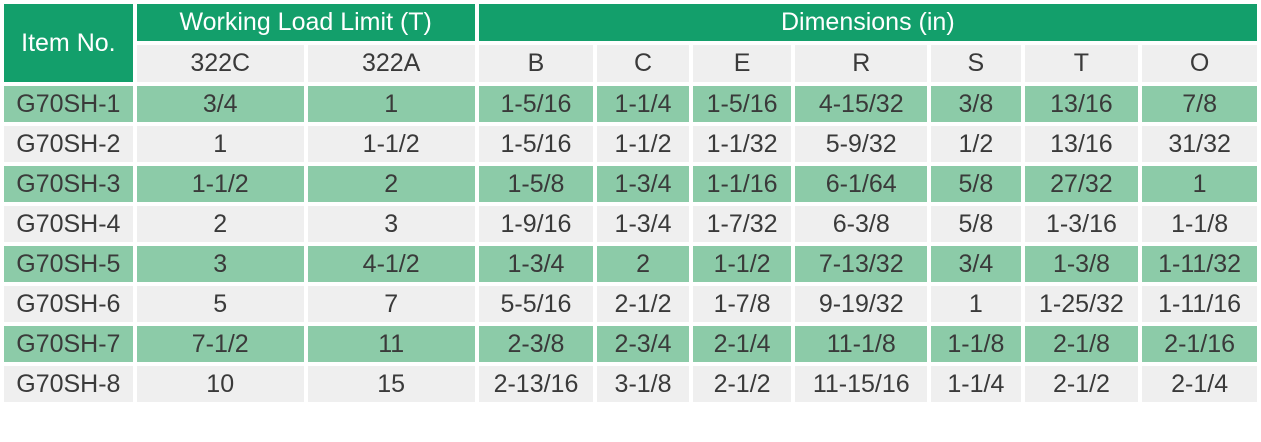 The height and width of the screenshot is (442, 1261). Describe the element at coordinates (861, 384) in the screenshot. I see `cell-r: 11-15/16` at that location.